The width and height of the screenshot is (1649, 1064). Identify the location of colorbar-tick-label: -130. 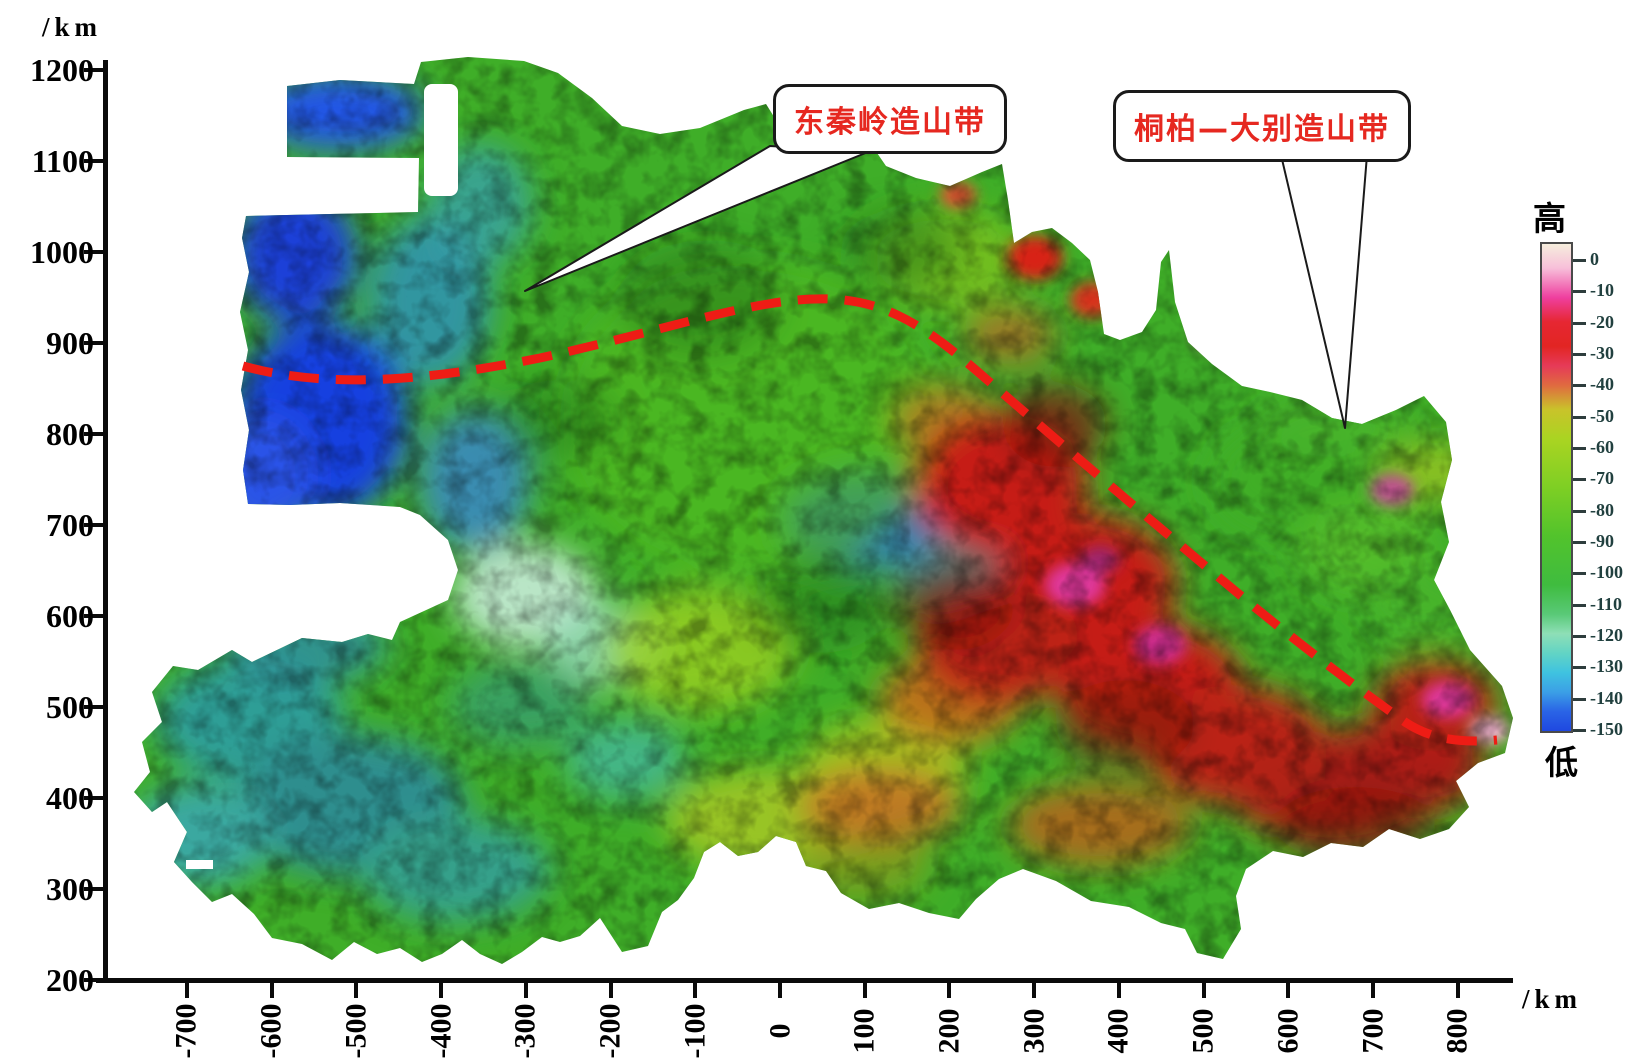
(1606, 666).